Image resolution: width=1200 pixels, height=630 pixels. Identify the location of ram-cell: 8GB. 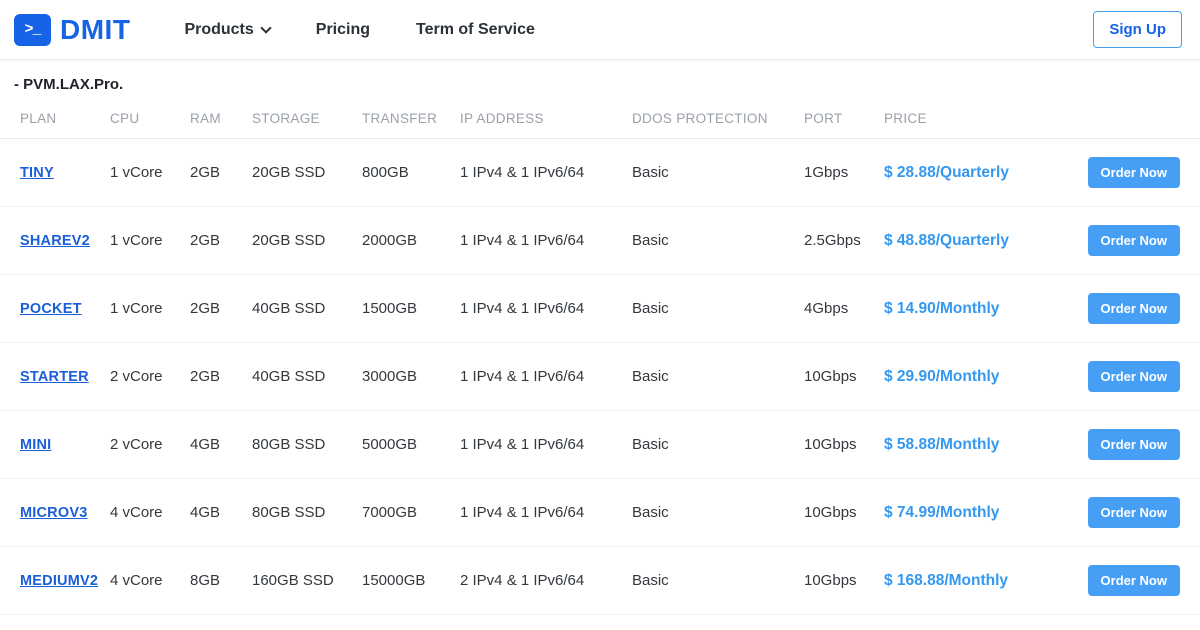
(221, 580).